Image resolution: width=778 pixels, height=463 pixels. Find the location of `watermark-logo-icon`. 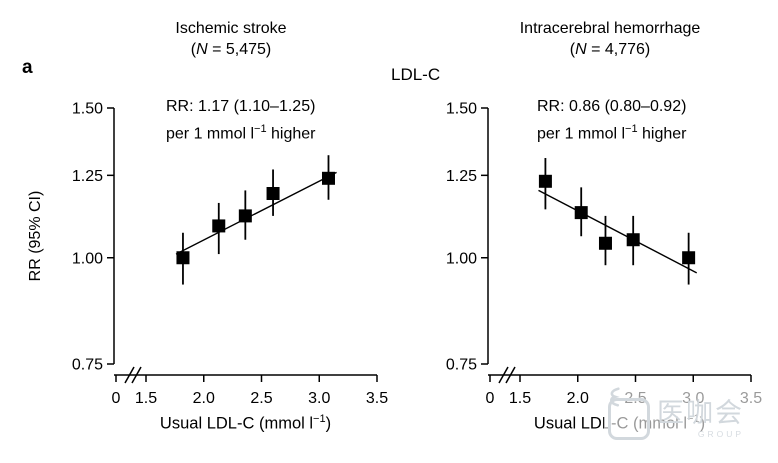

watermark-logo-icon is located at coordinates (629, 413).